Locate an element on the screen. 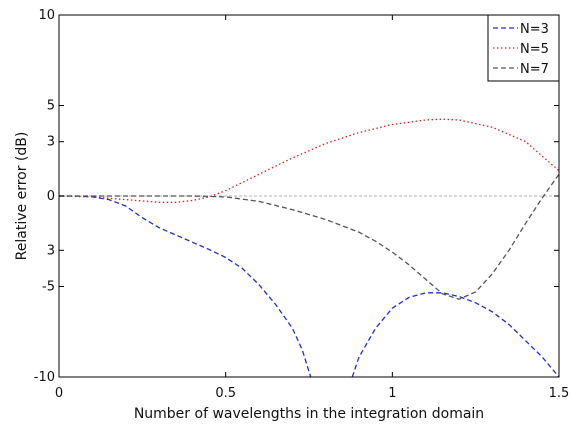 This screenshot has height=428, width=571. legend-box is located at coordinates (523, 48).